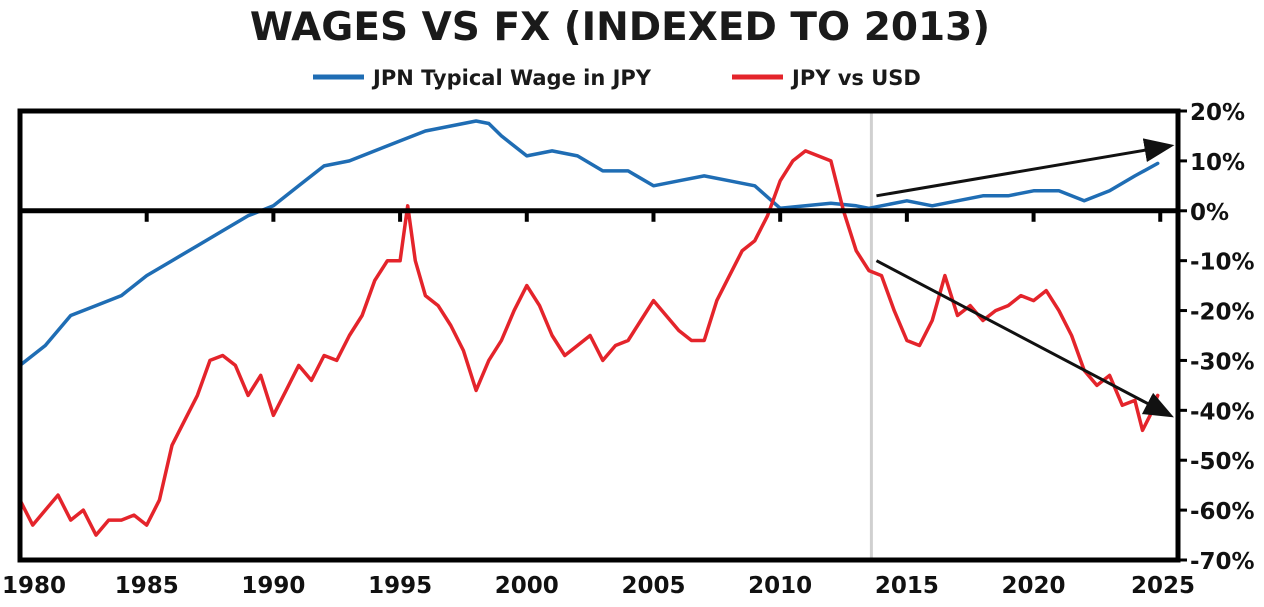  Describe the element at coordinates (1034, 586) in the screenshot. I see `x-tick-label: 2020` at that location.